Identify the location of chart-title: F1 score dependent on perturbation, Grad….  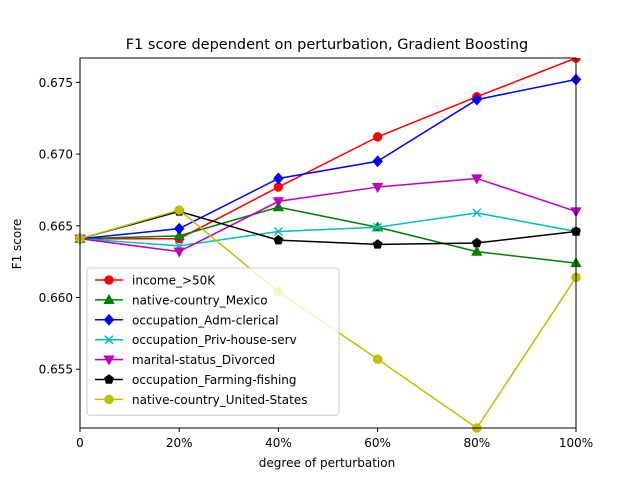
(327, 45).